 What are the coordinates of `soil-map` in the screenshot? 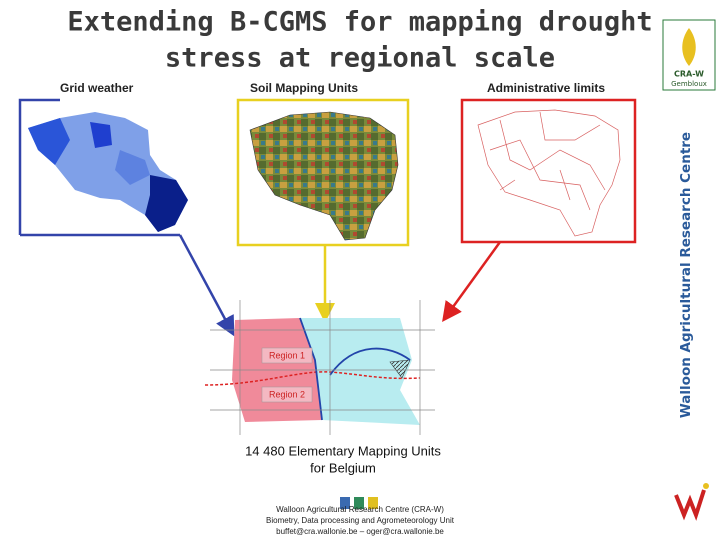 It's located at (324, 176).